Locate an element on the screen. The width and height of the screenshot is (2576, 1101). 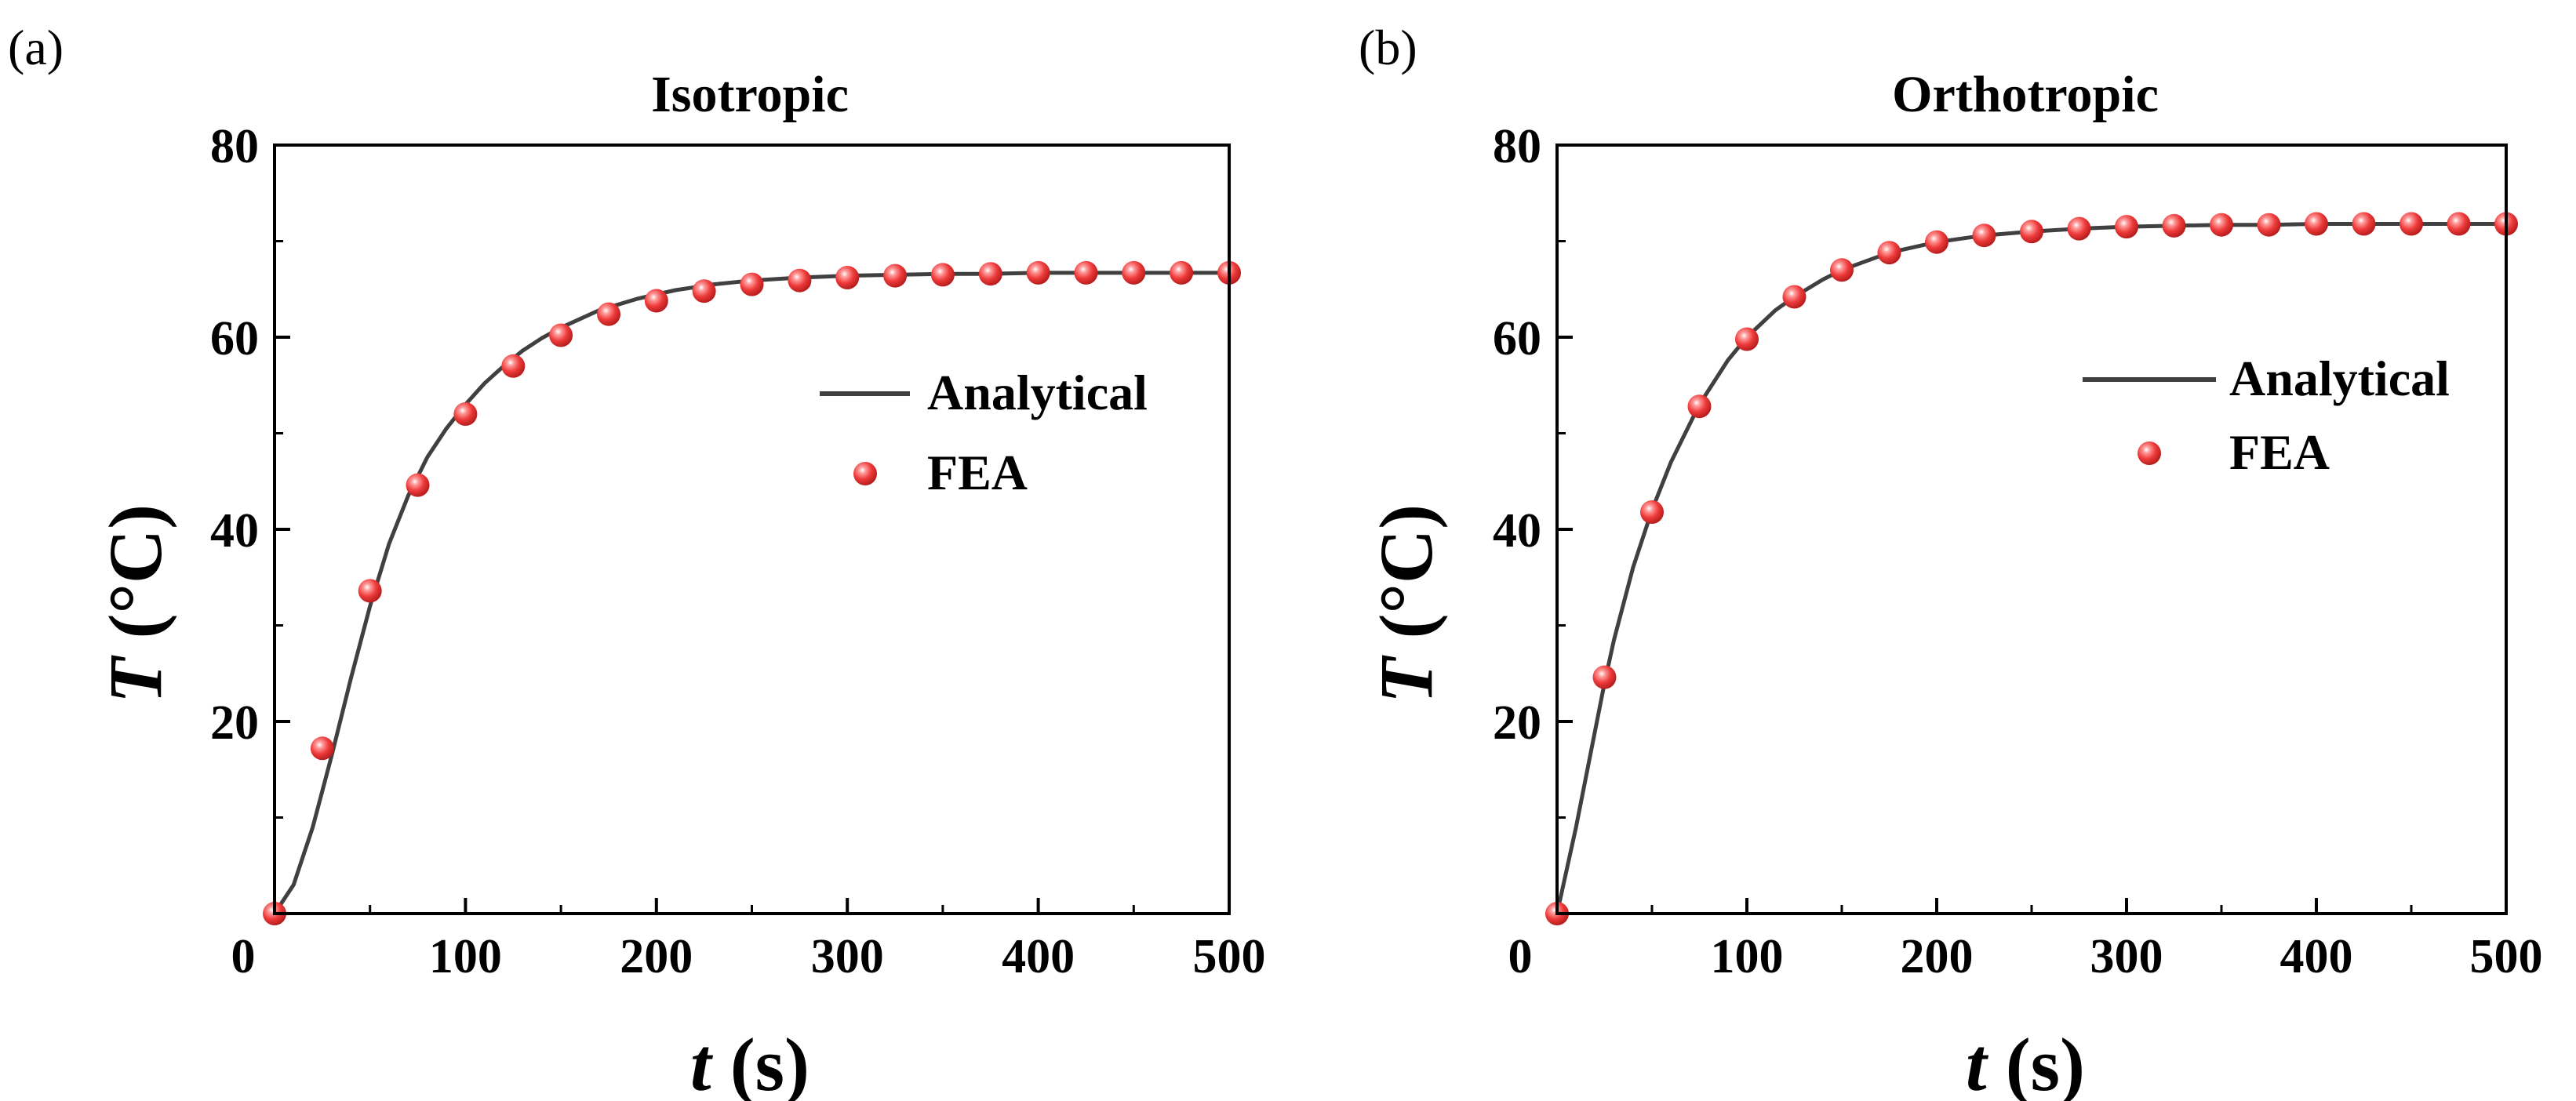
panel-label: (b) is located at coordinates (1388, 47).